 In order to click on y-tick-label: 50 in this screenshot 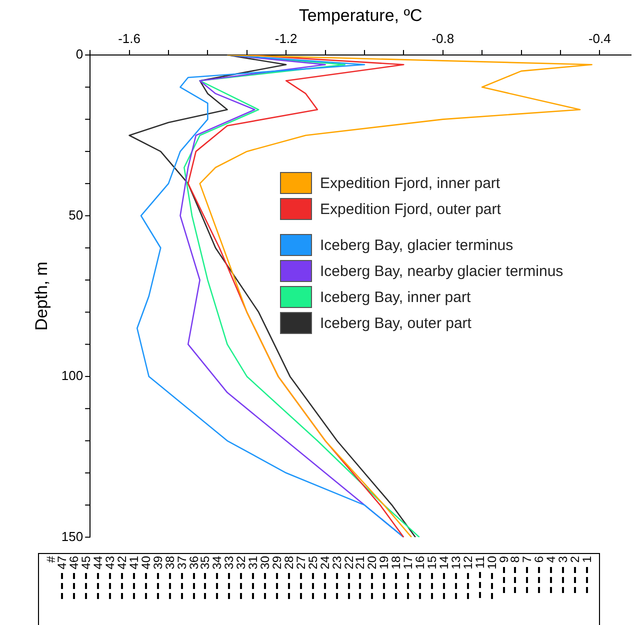, I will do `click(76, 214)`.